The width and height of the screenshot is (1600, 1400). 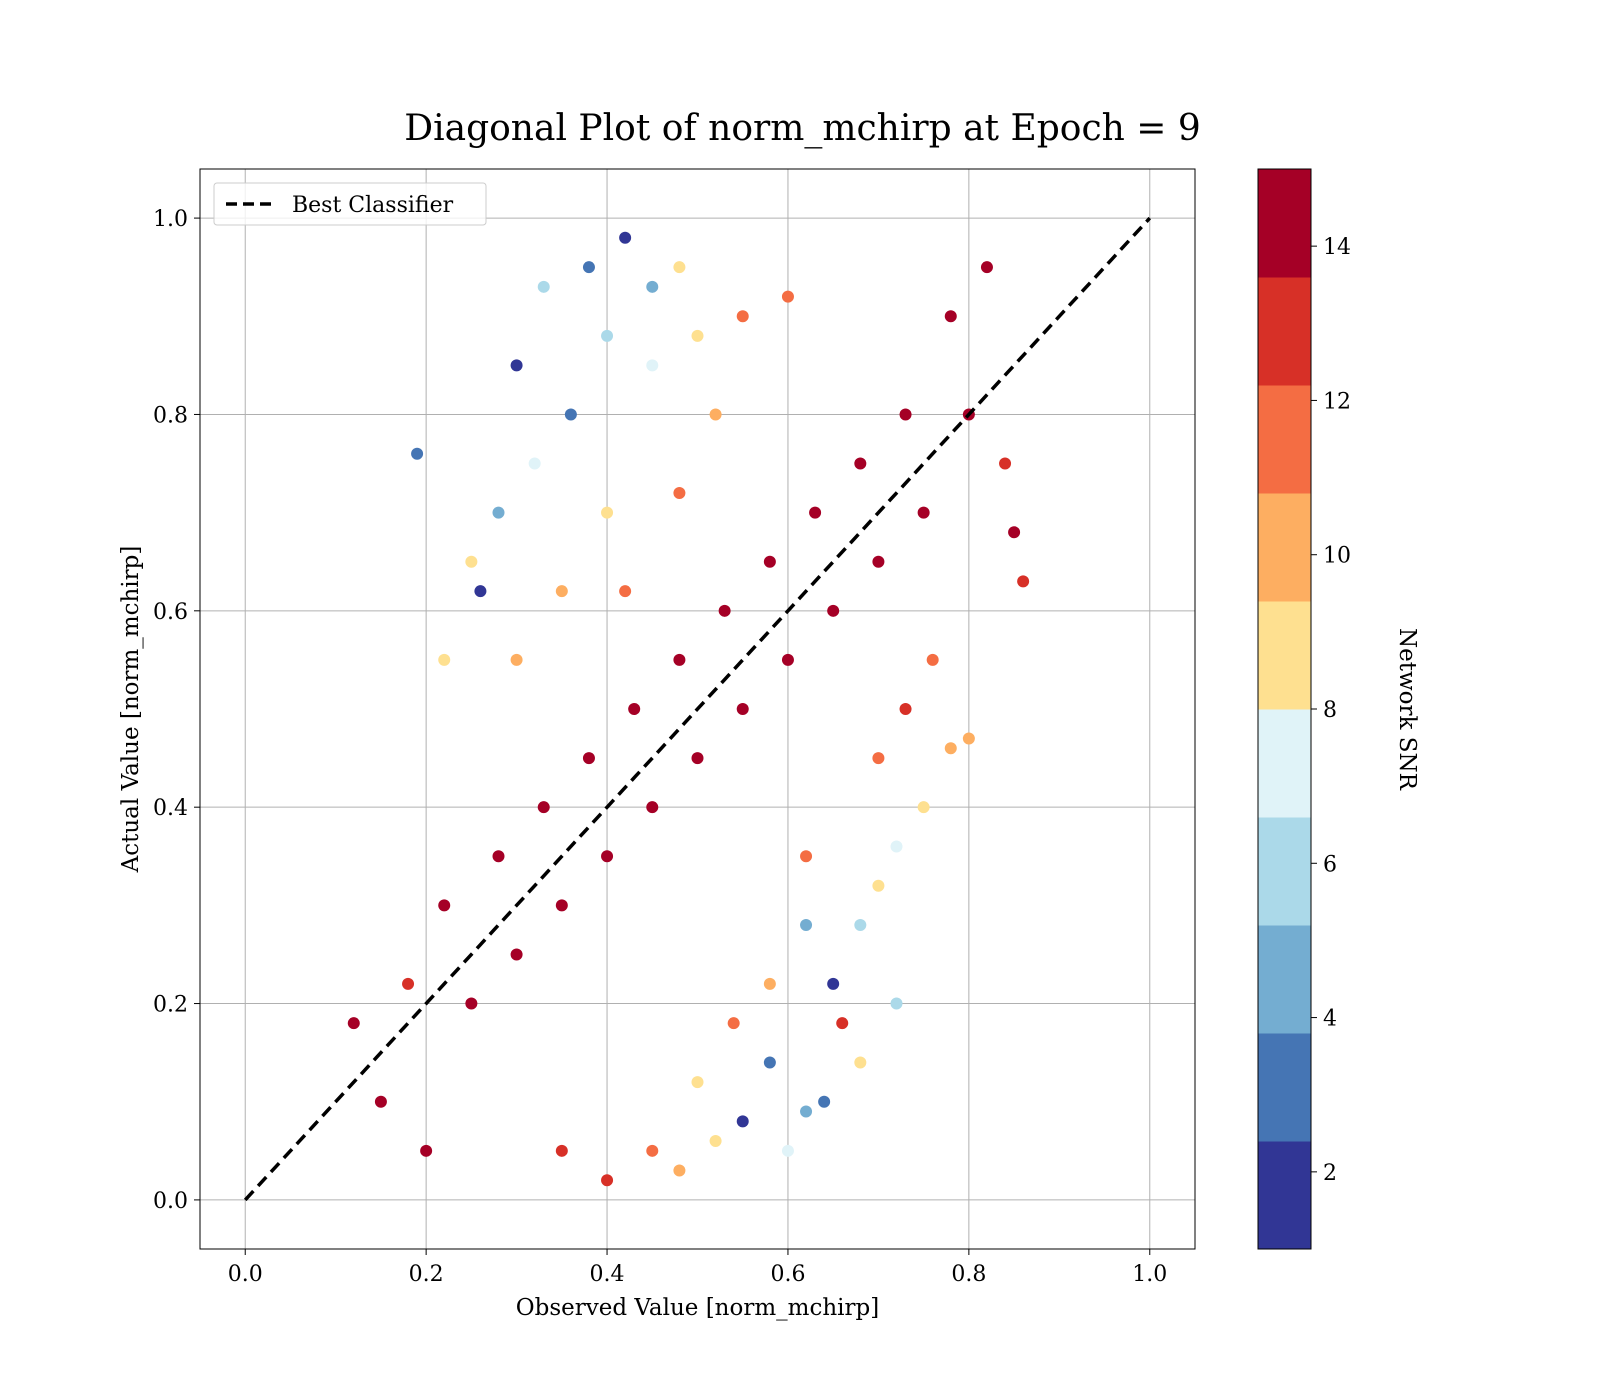 I want to click on x-tick-label: 0.6, so click(x=787, y=1274).